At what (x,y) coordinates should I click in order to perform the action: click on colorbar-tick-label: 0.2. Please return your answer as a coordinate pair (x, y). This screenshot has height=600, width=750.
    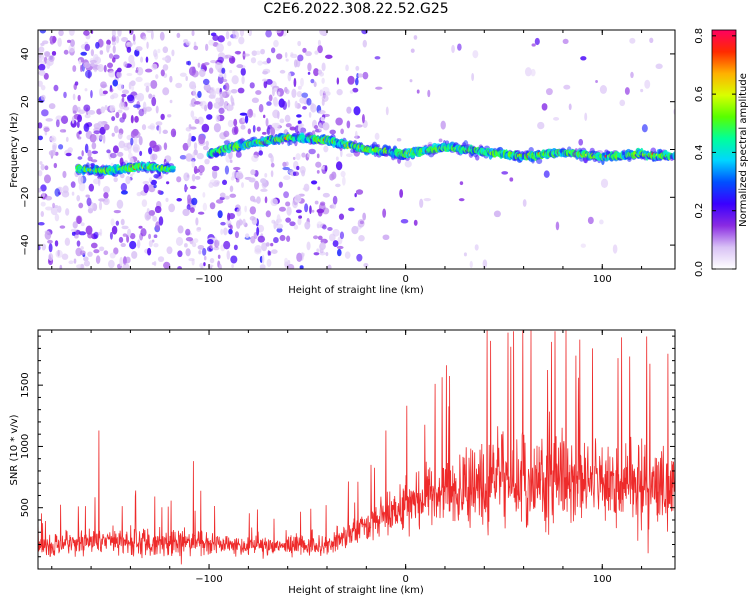
    Looking at the image, I should click on (699, 211).